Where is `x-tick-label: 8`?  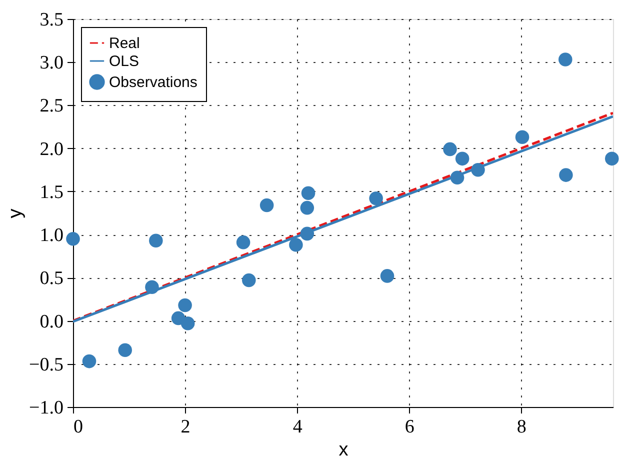 x-tick-label: 8 is located at coordinates (521, 427).